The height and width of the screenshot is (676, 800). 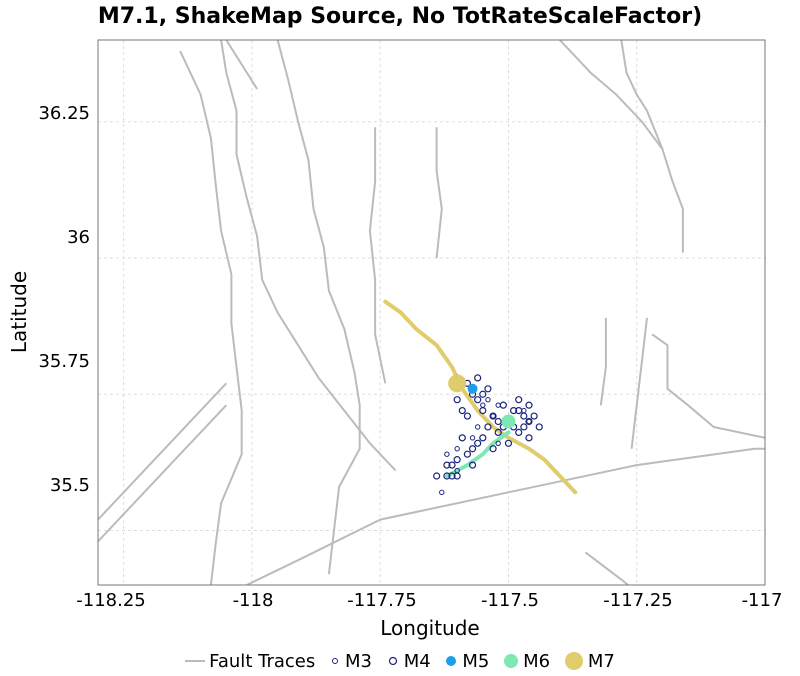 What do you see at coordinates (64, 113) in the screenshot?
I see `y-tick-label: 36.25` at bounding box center [64, 113].